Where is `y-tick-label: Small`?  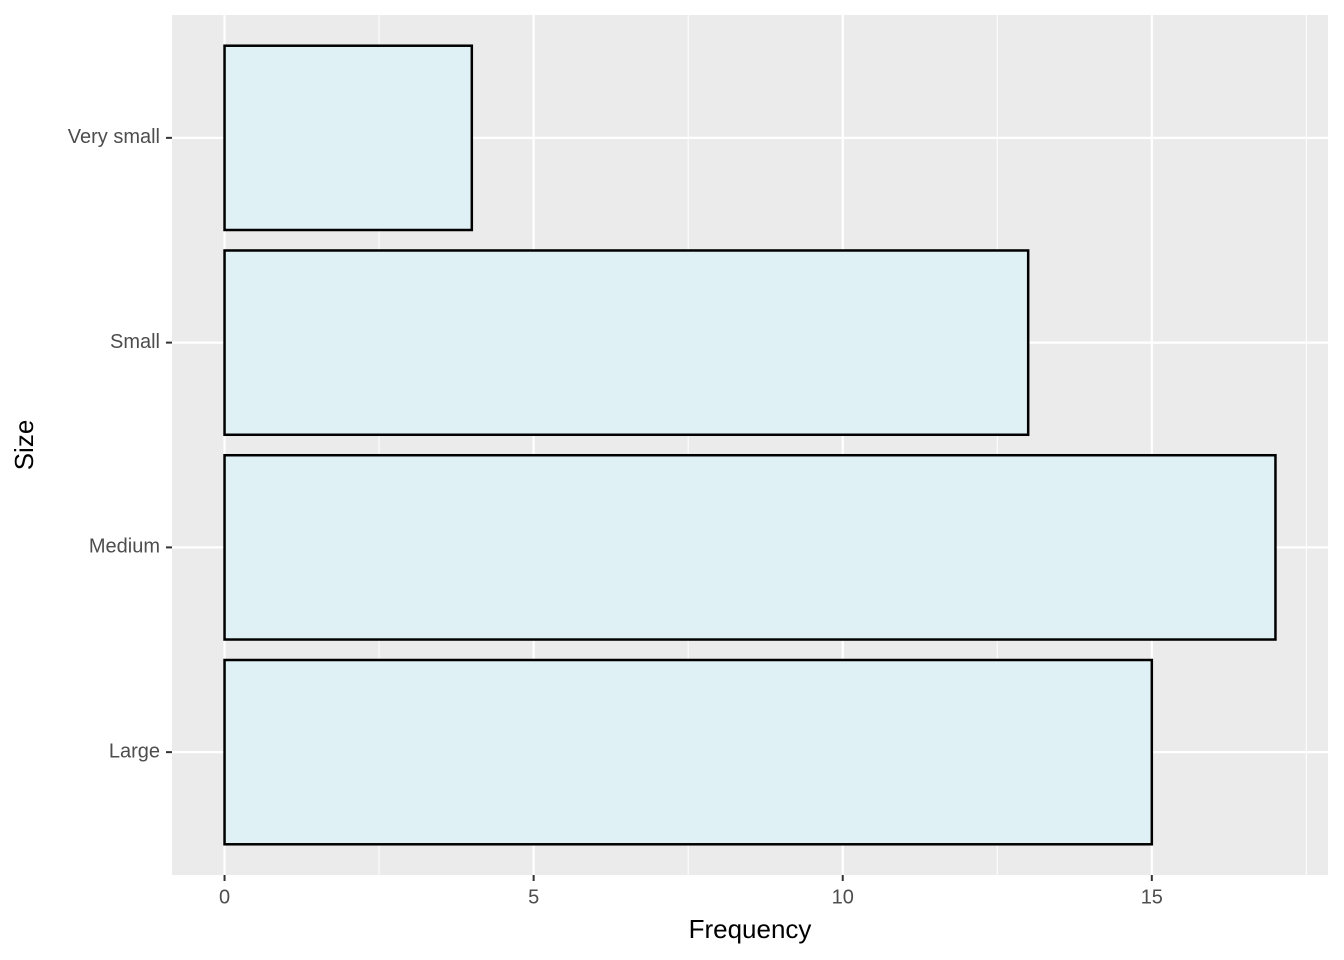
y-tick-label: Small is located at coordinates (135, 342).